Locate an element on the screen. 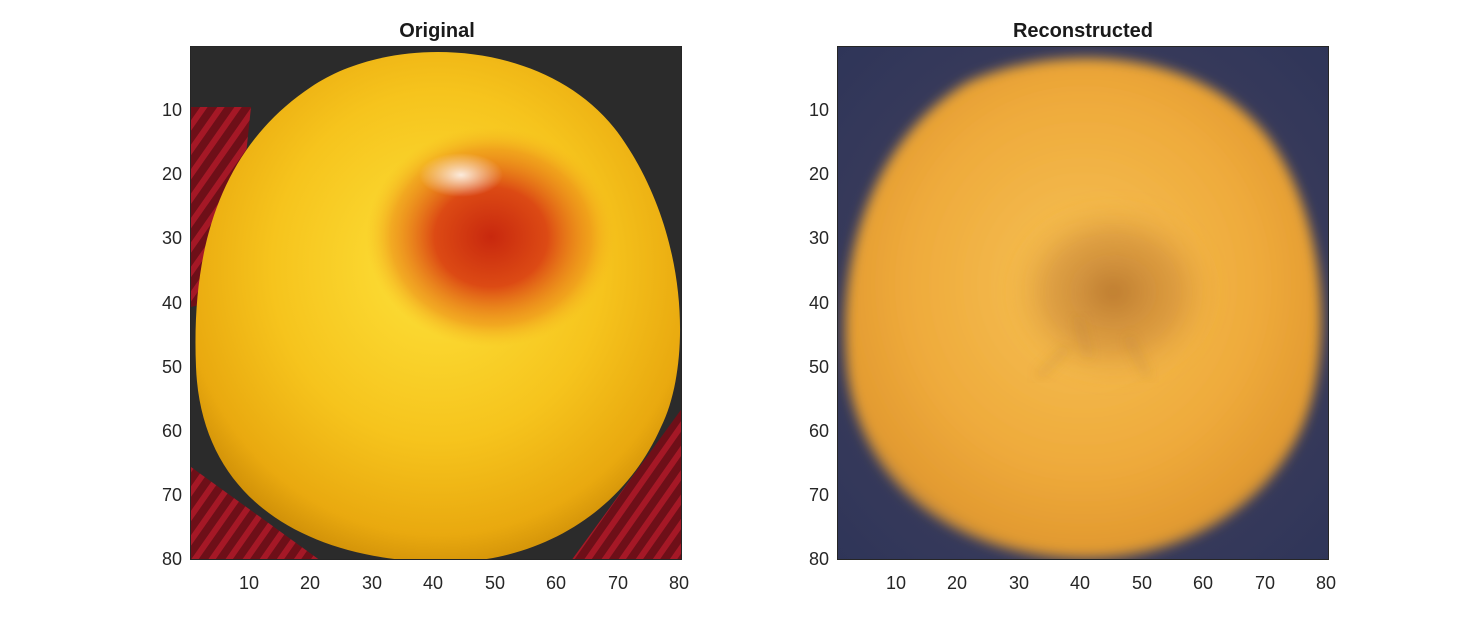 The width and height of the screenshot is (1469, 630). plot-title-reconstructed: Reconstructed is located at coordinates (1083, 31).